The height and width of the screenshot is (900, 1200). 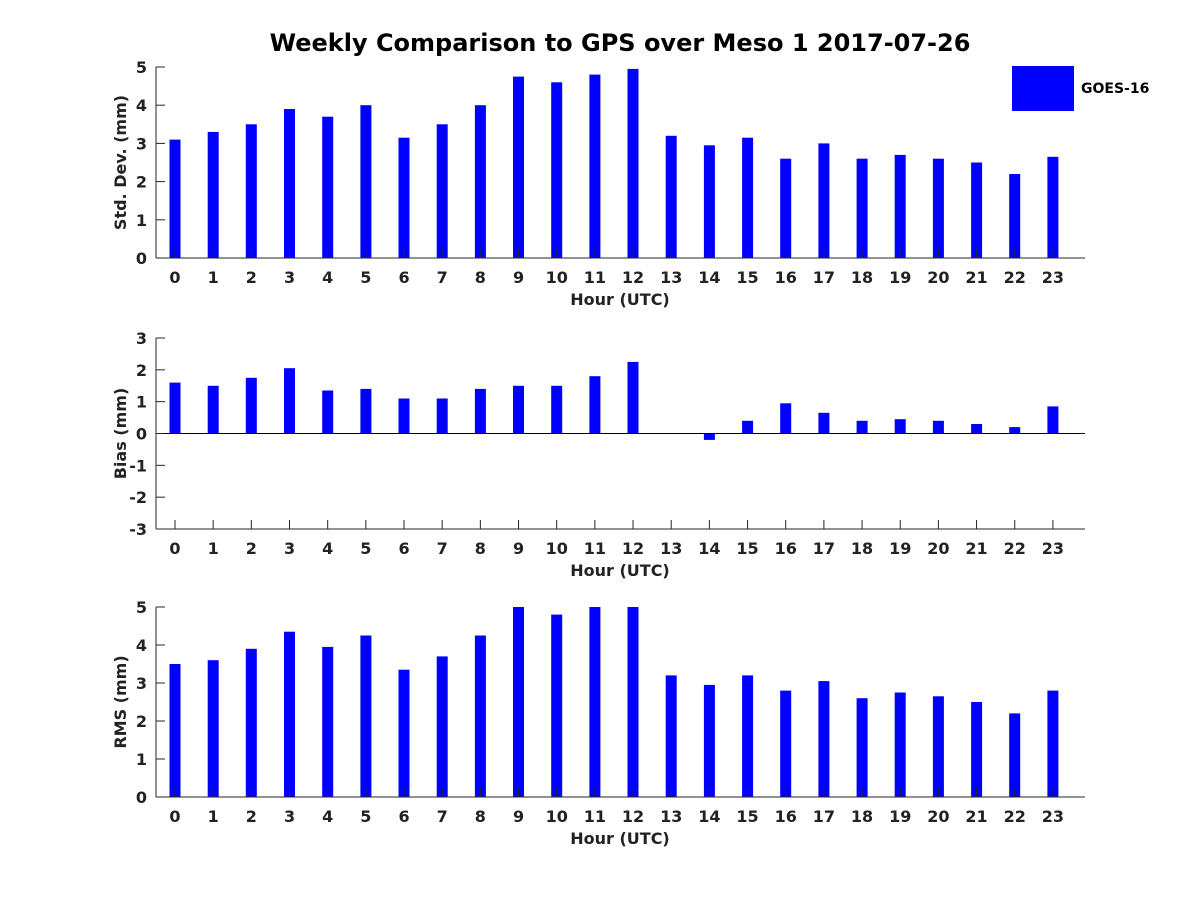 What do you see at coordinates (120, 162) in the screenshot?
I see `y-axis-label: Std. Dev. (mm)` at bounding box center [120, 162].